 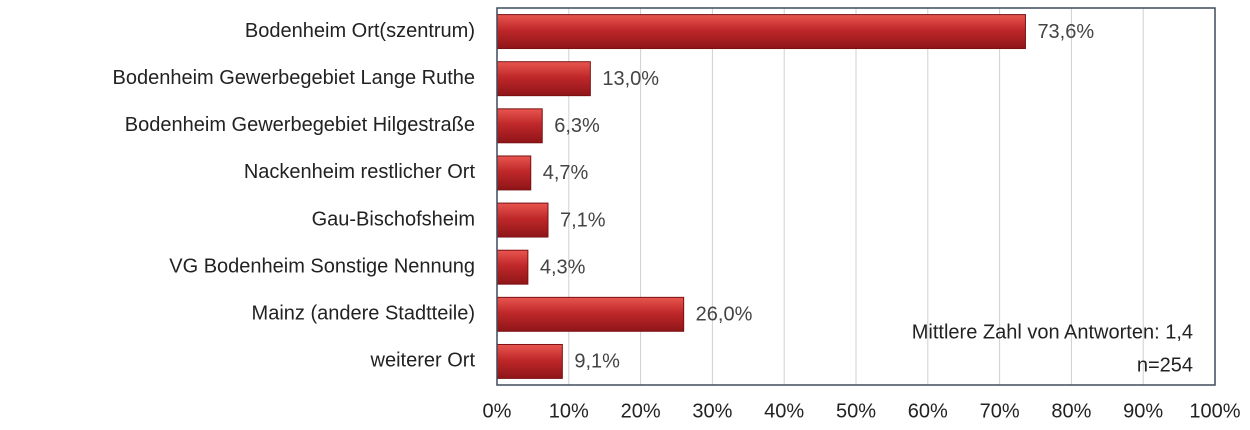 I want to click on y-tick-label: VG Bodenheim Sonstige Nennung, so click(x=322, y=266).